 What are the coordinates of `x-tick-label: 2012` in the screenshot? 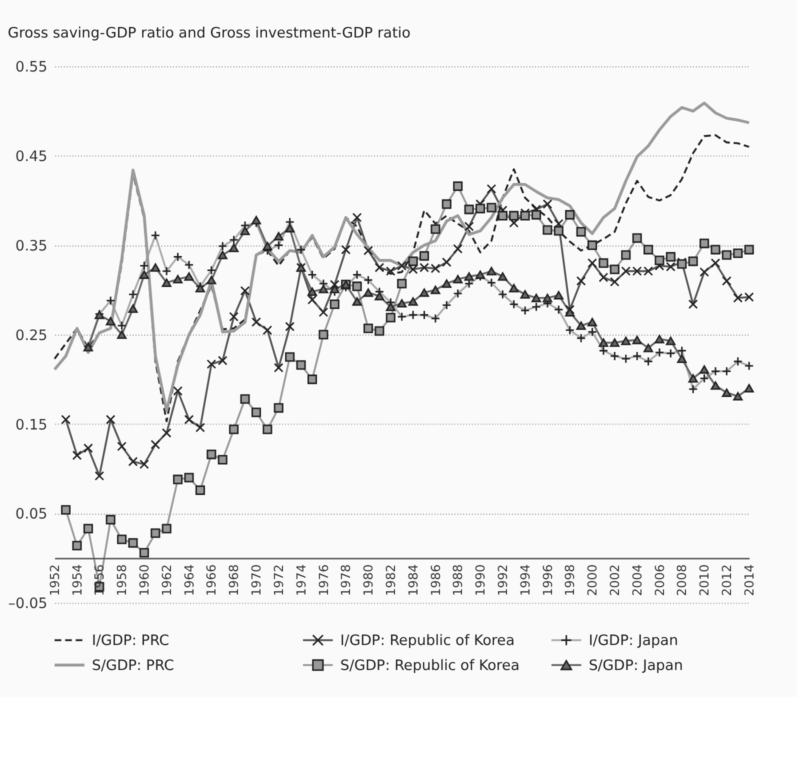 It's located at (726, 580).